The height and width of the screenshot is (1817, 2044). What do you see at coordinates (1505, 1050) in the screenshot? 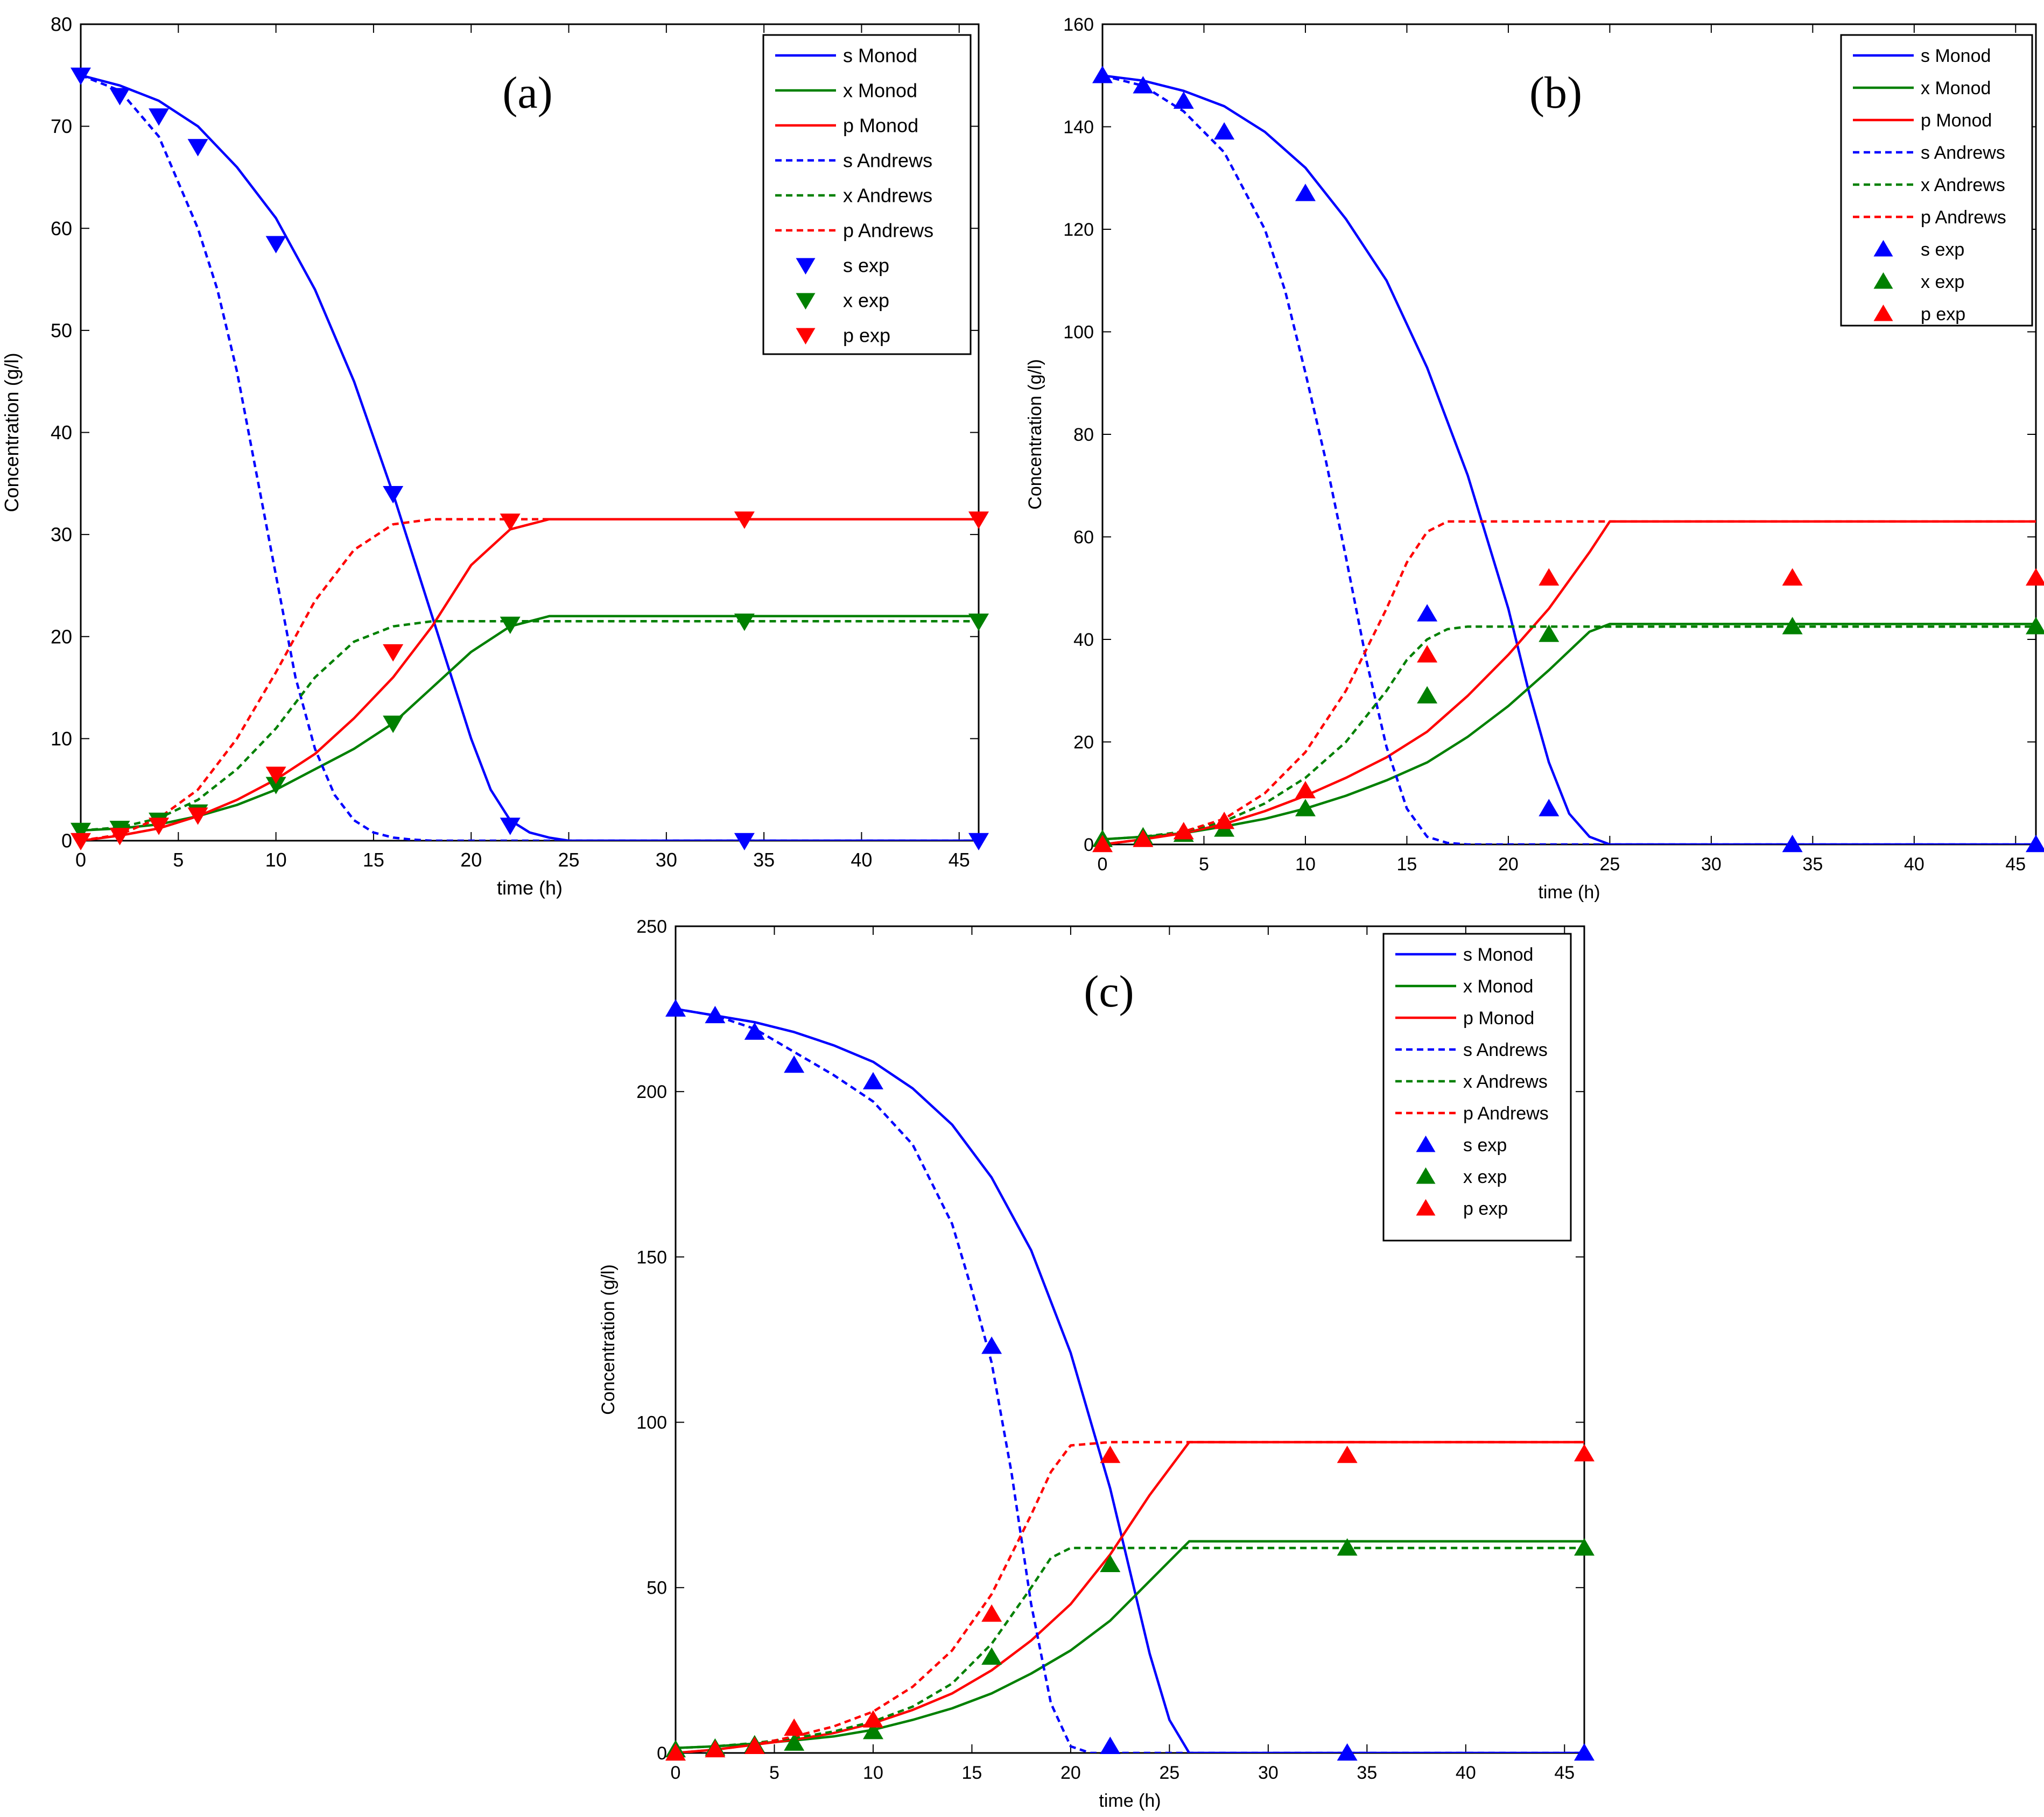
I see `legend-entry: s Andrews` at bounding box center [1505, 1050].